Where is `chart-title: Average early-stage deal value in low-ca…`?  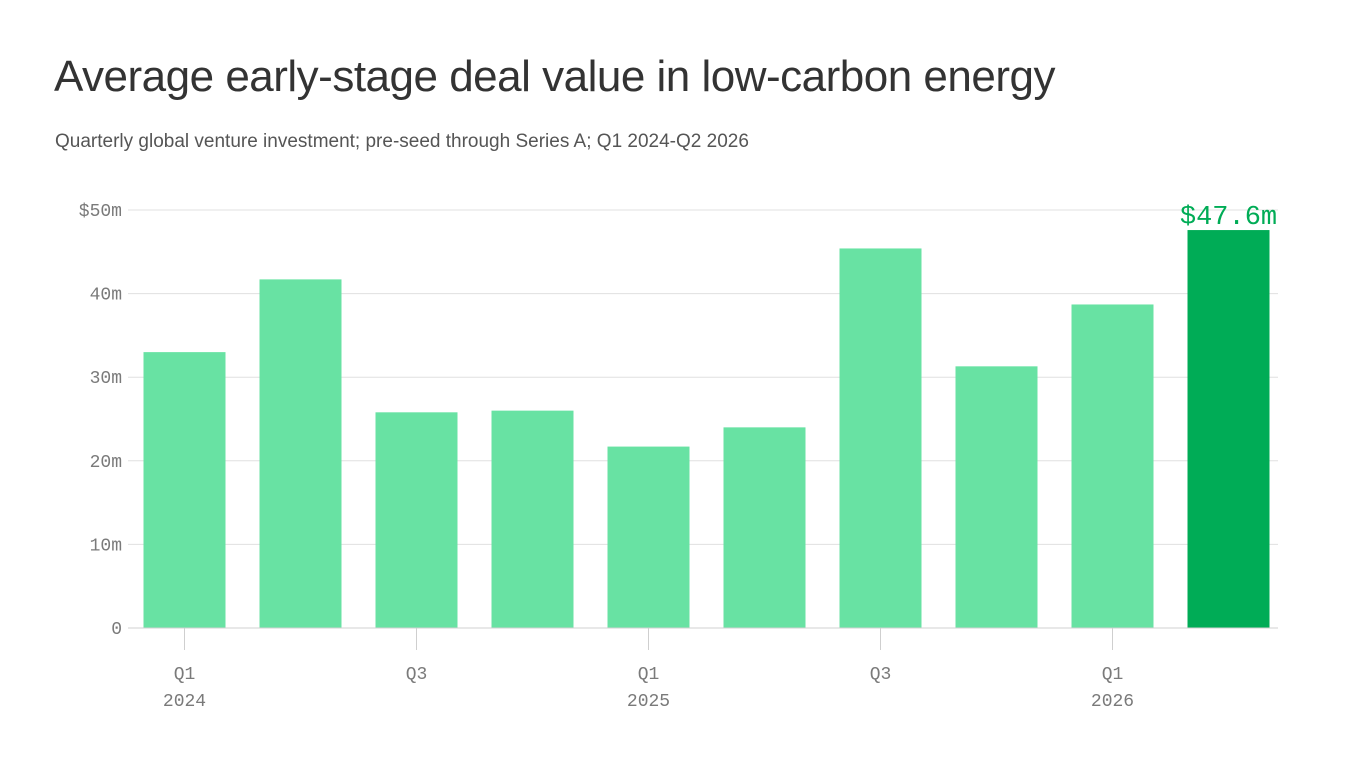 chart-title: Average early-stage deal value in low-ca… is located at coordinates (554, 76).